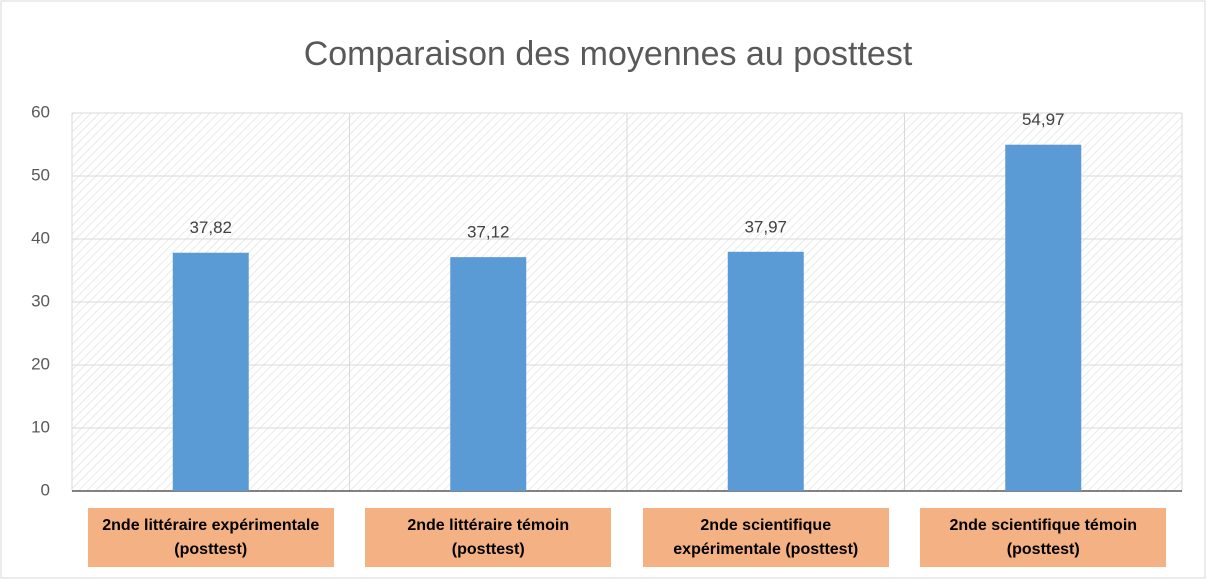  I want to click on y-tick-label: 30, so click(40, 300).